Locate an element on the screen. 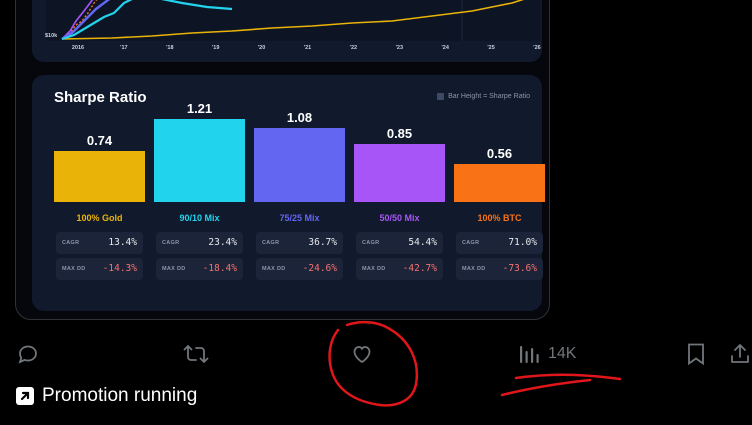 Image resolution: width=752 pixels, height=425 pixels. x-tick-label: '21 is located at coordinates (307, 48).